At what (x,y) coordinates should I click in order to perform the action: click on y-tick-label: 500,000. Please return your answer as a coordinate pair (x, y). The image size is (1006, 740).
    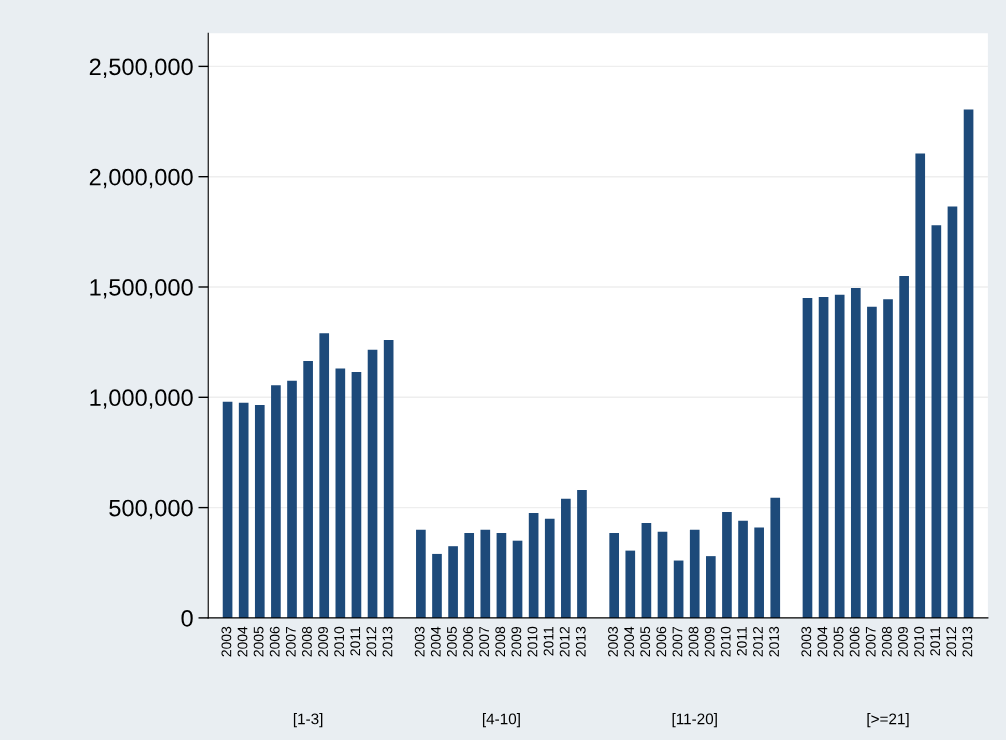
    Looking at the image, I should click on (151, 509).